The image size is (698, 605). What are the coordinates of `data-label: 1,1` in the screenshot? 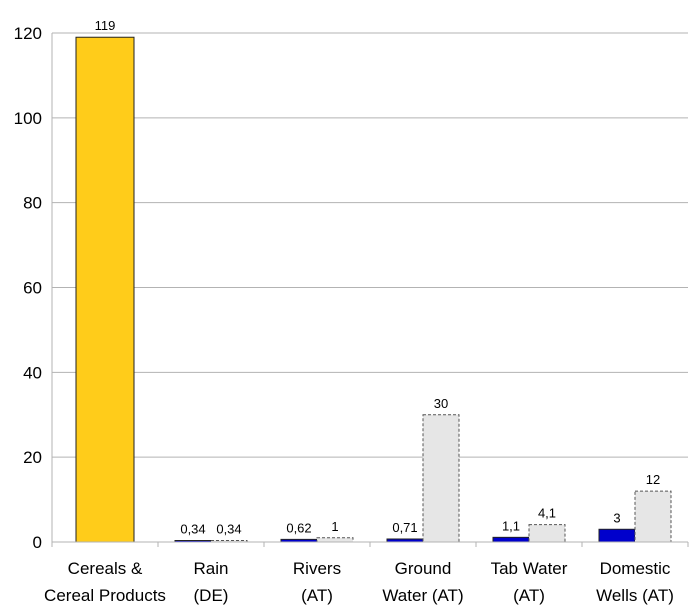 It's located at (511, 525).